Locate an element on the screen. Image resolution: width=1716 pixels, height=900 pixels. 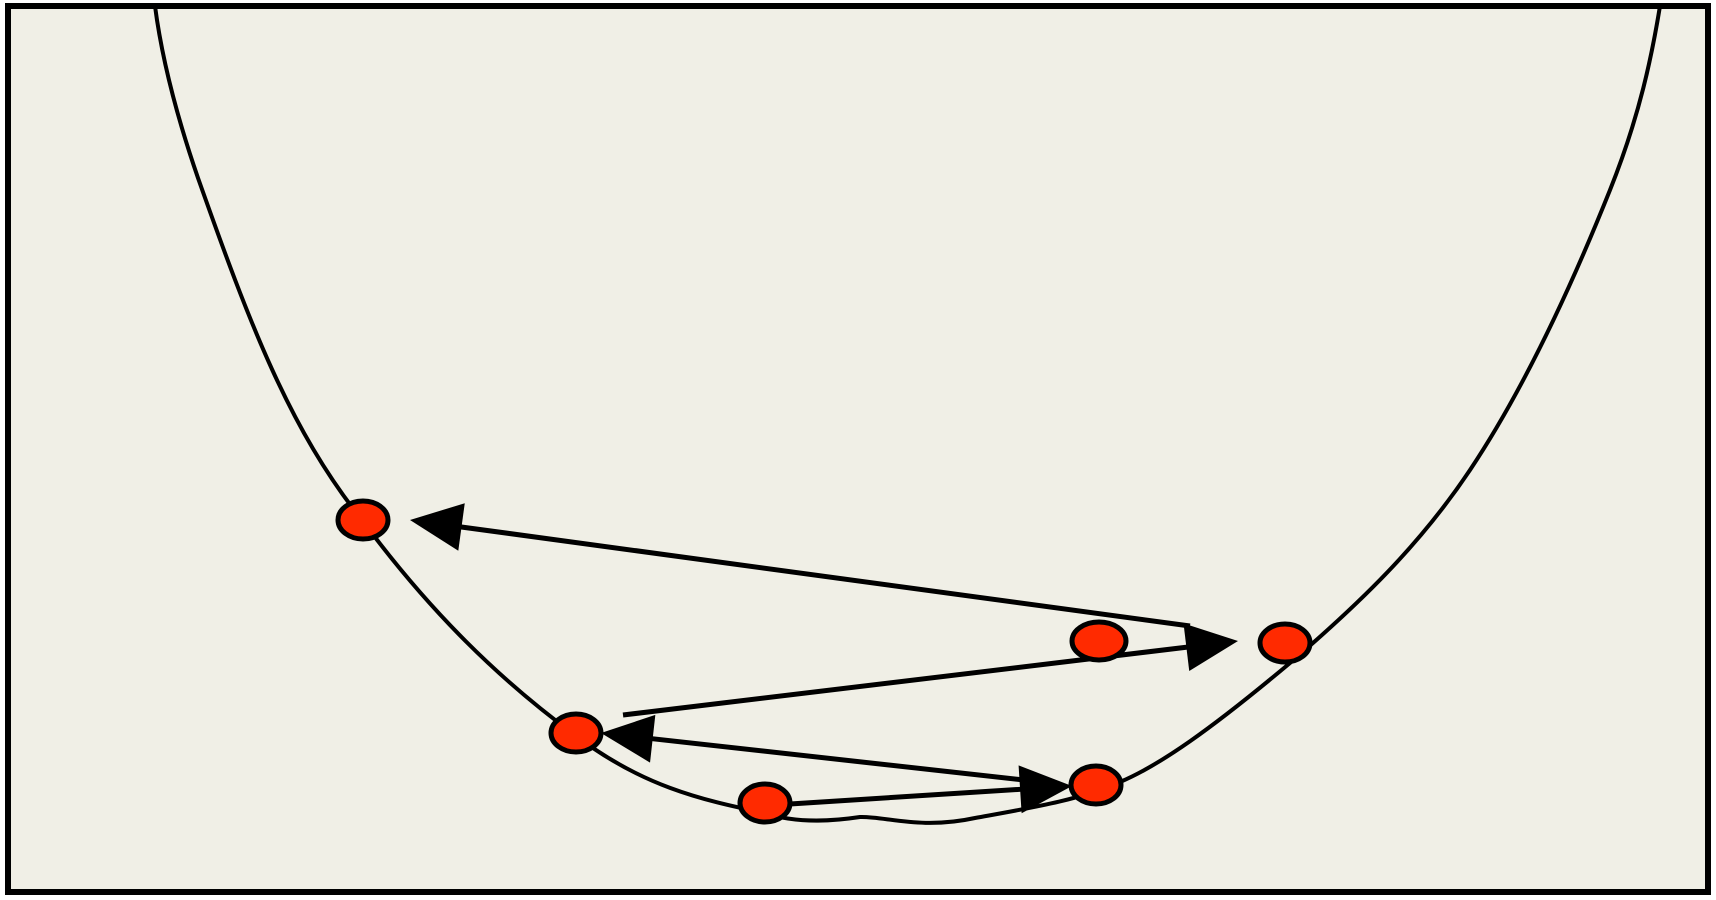
parameter-point-p2 is located at coordinates (363, 520).